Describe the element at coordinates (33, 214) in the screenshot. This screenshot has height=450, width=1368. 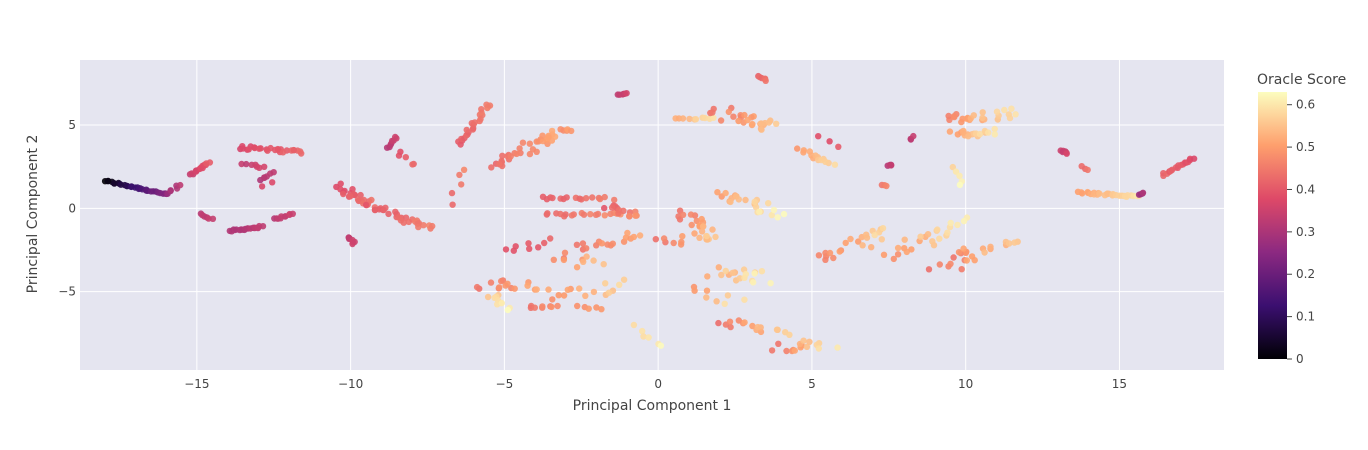
I see `y-axis-title: Principal Component 2` at that location.